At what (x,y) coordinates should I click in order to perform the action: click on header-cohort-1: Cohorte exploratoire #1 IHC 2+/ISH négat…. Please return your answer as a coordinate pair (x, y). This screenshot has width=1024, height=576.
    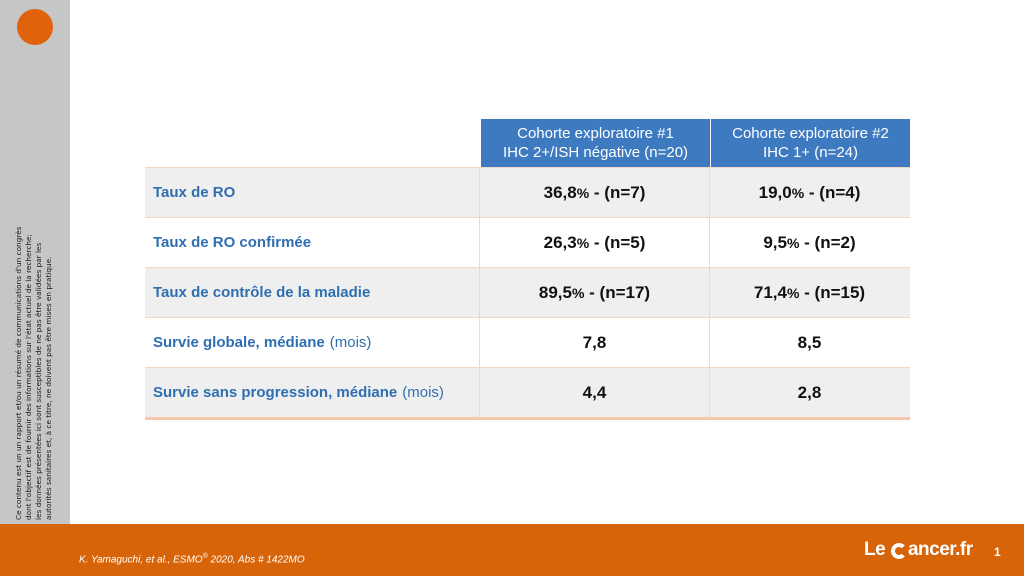
    Looking at the image, I should click on (595, 143).